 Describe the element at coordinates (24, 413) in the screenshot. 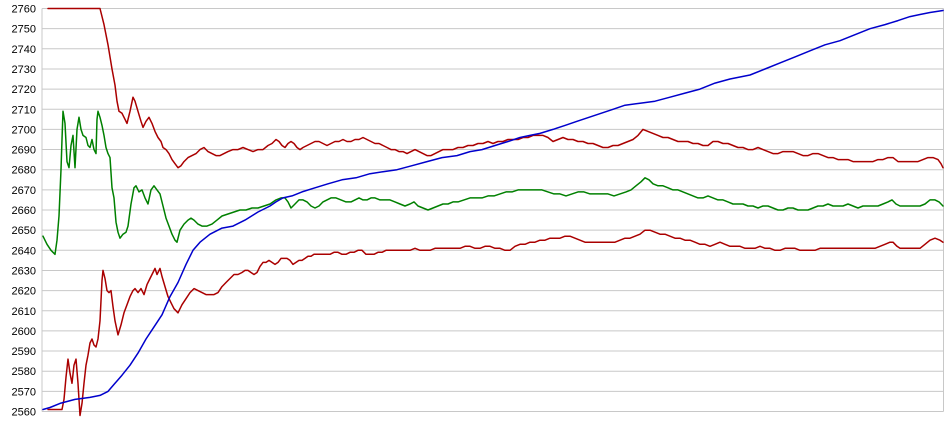

I see `y-axis-label: 2560` at that location.